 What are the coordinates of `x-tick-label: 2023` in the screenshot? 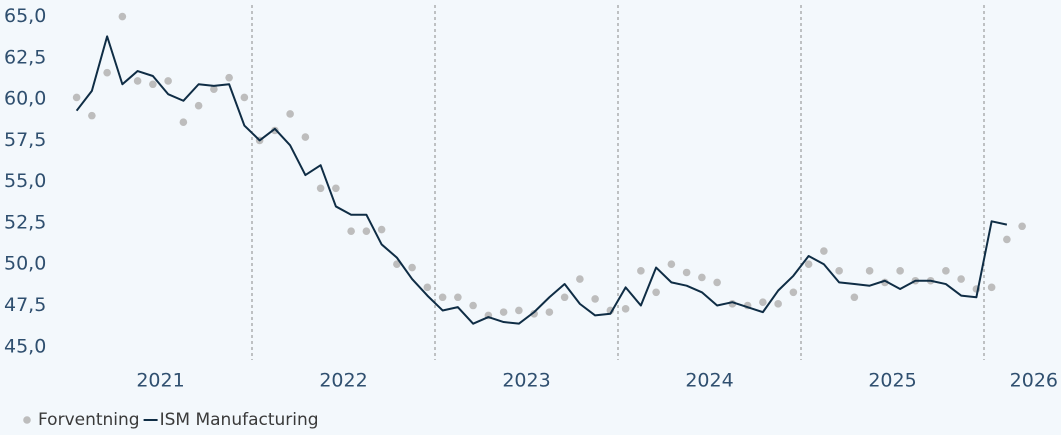 It's located at (526, 381).